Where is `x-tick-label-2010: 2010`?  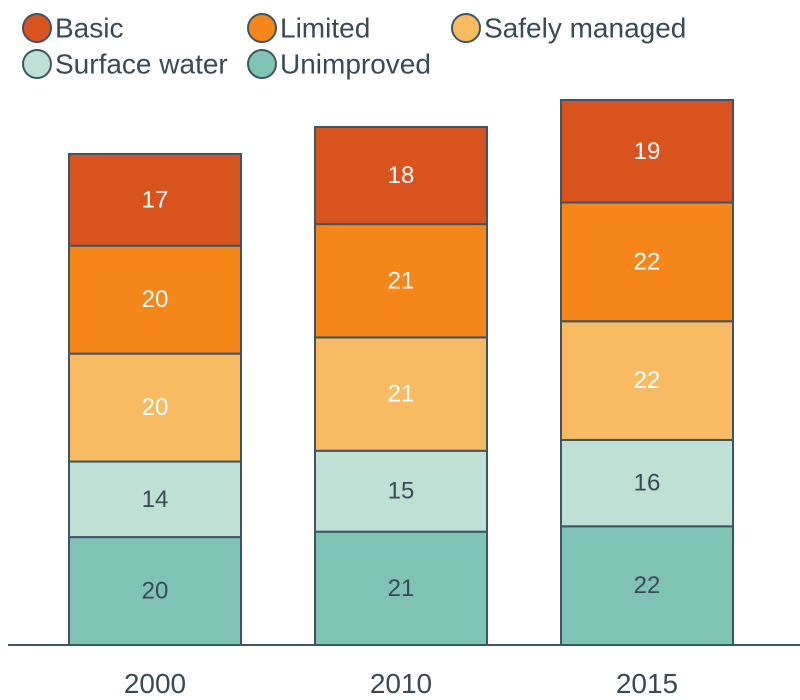
x-tick-label-2010: 2010 is located at coordinates (401, 683).